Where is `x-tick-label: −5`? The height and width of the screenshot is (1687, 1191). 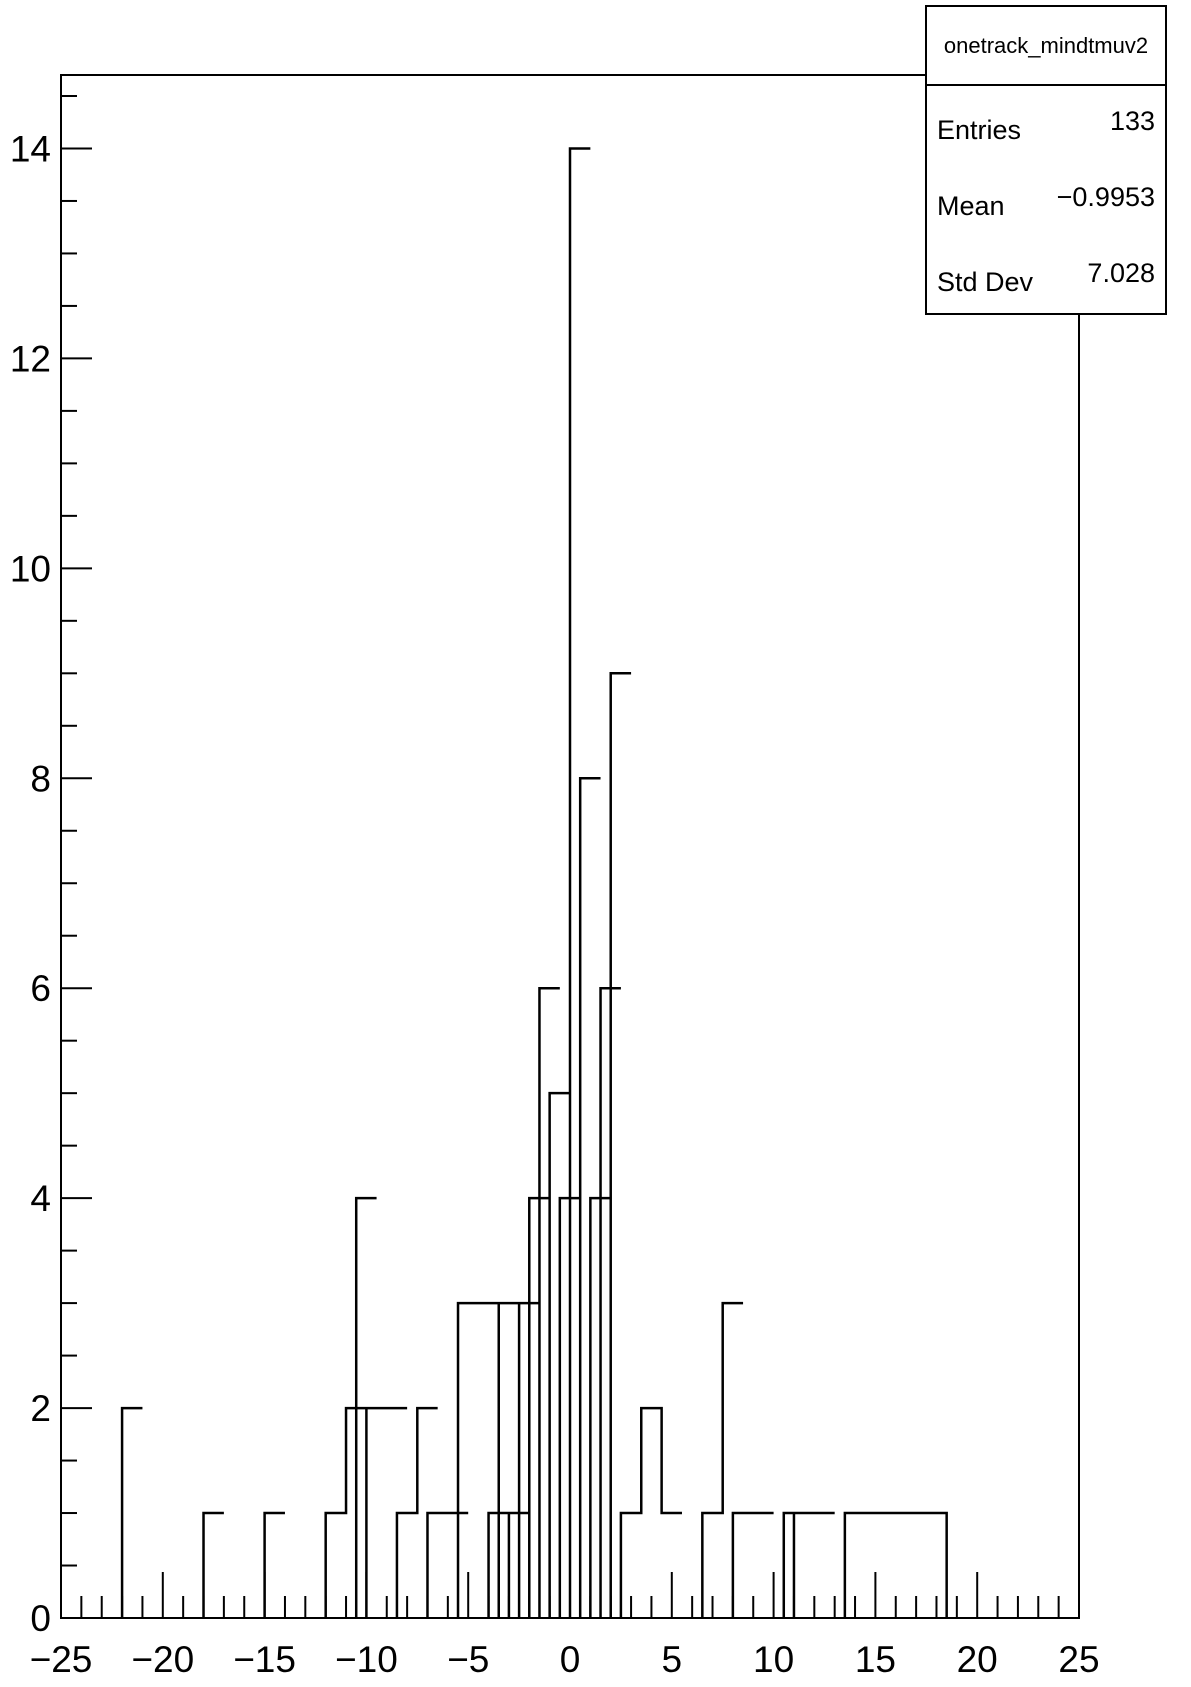 x-tick-label: −5 is located at coordinates (468, 1659).